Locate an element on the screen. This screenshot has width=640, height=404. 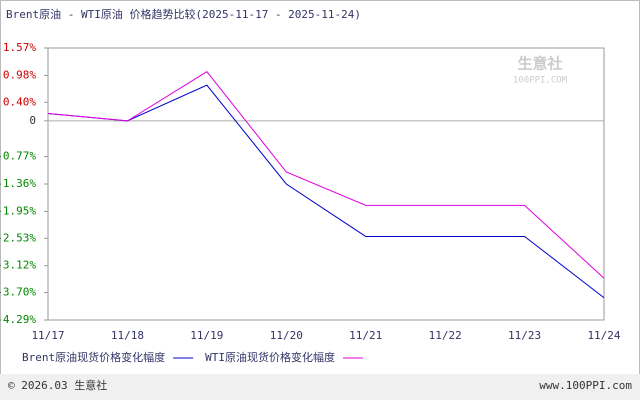
y-tick-label: -2.53% is located at coordinates (18, 237).